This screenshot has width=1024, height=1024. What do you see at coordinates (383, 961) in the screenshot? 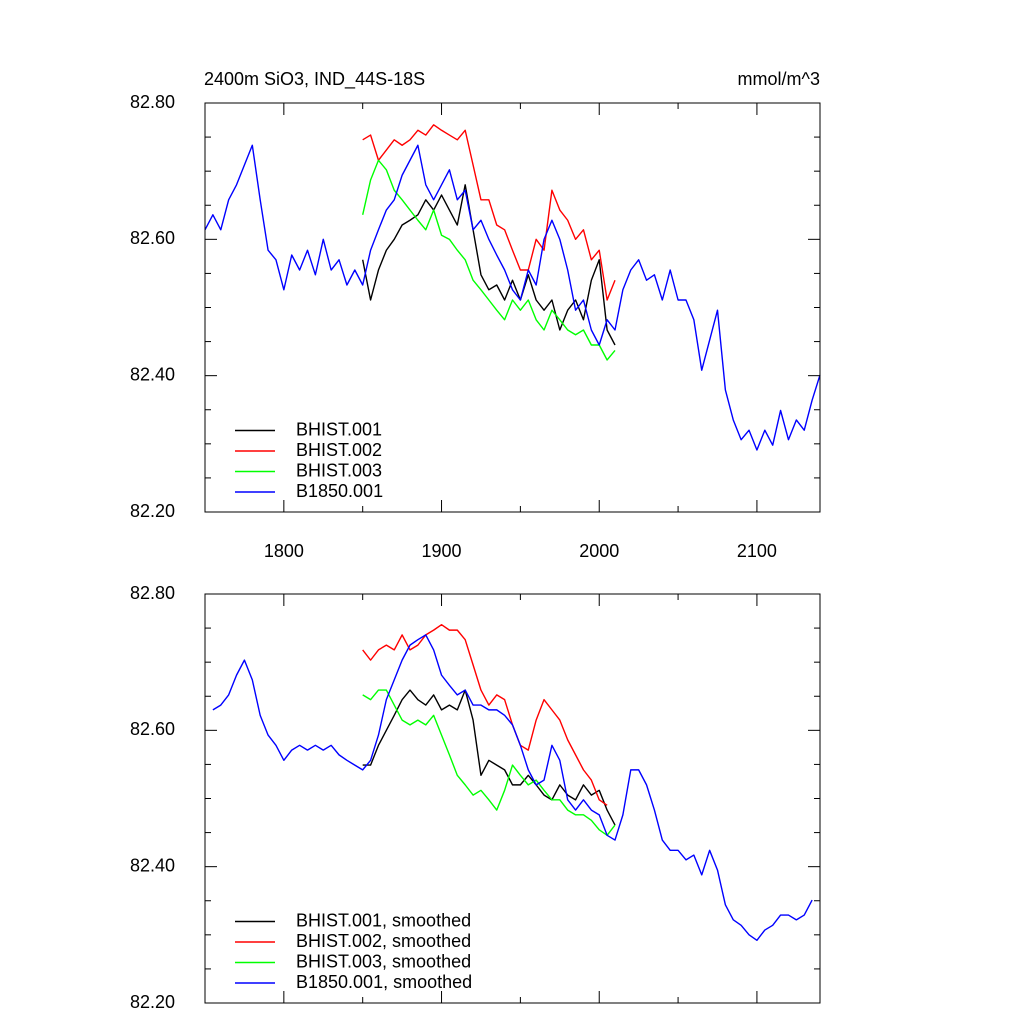
I see `legend-label: BHIST.003, smoothed` at bounding box center [383, 961].